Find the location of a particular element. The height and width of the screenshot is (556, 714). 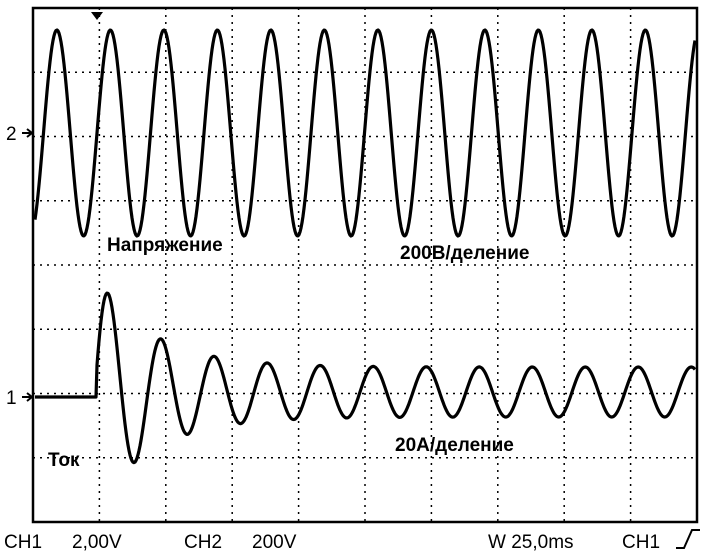

ch1-scale: 2,00V is located at coordinates (97, 542).